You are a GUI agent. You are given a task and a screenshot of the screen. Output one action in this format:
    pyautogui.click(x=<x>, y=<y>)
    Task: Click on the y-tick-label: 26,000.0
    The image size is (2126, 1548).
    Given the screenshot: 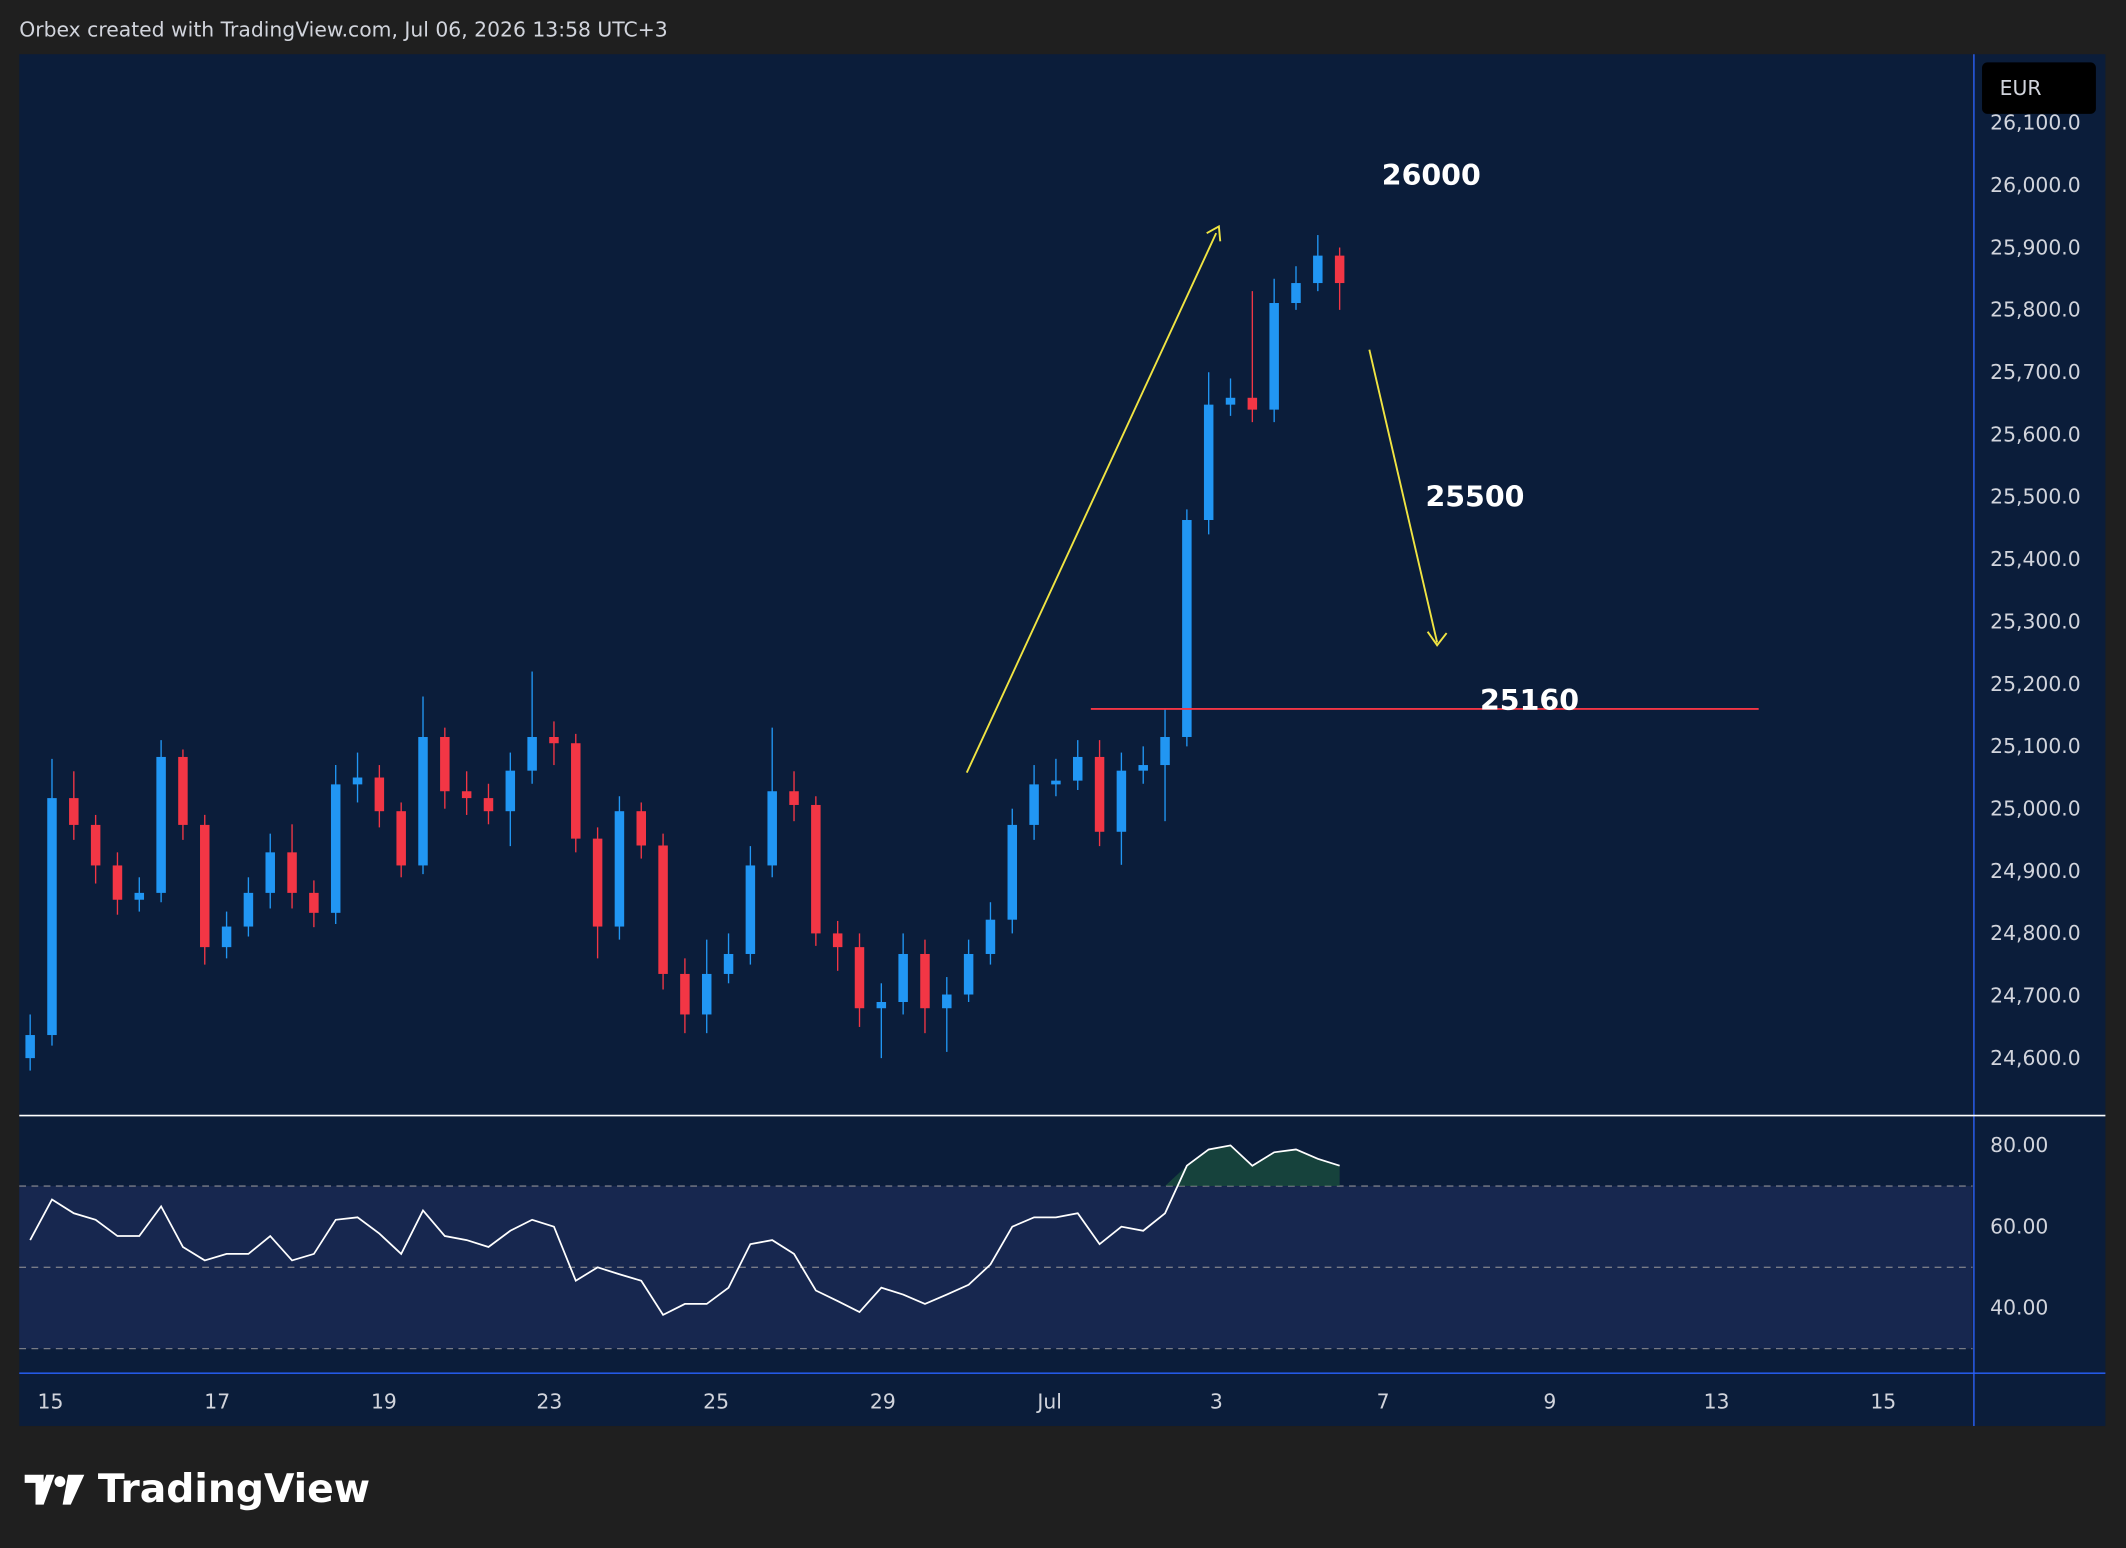 What is the action you would take?
    pyautogui.click(x=2035, y=185)
    